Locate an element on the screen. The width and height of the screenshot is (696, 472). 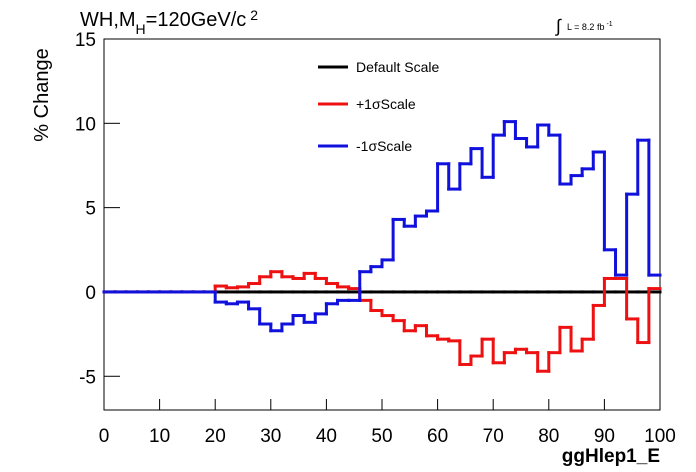
x-tick-label: 50 is located at coordinates (381, 436).